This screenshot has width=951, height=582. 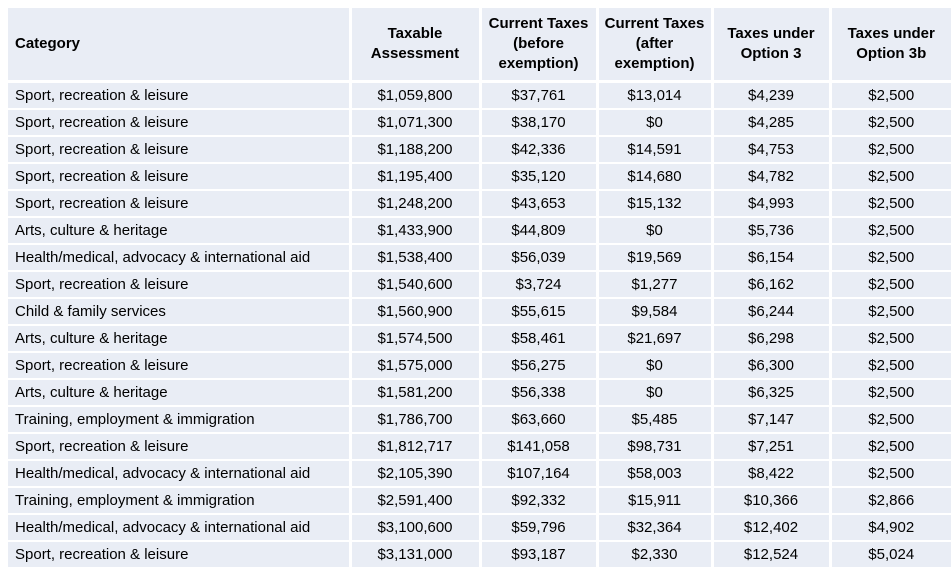 I want to click on value-cell: $19,569, so click(x=655, y=258).